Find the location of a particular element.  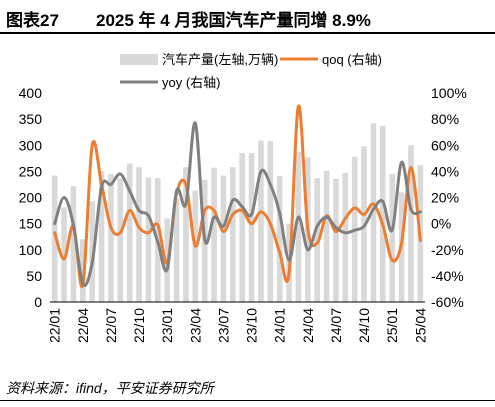

x-axis-tick-label: 22/01 is located at coordinates (55, 325).